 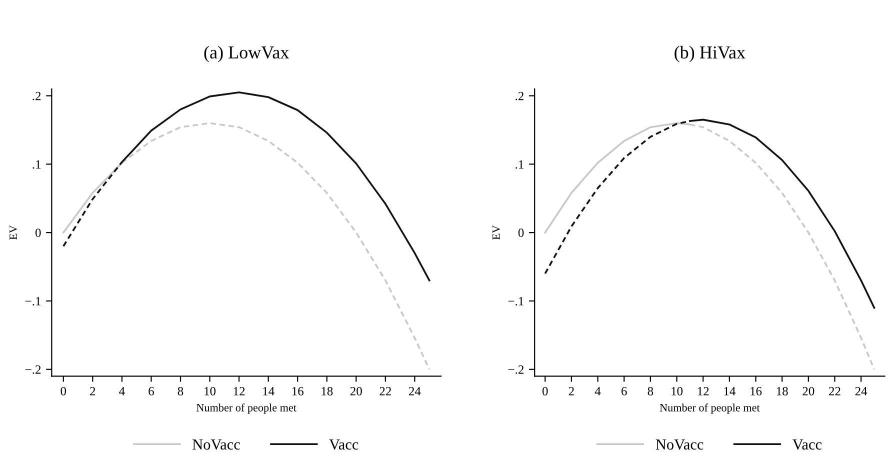 I want to click on chart-title: (a) LowVax, so click(x=246, y=54).